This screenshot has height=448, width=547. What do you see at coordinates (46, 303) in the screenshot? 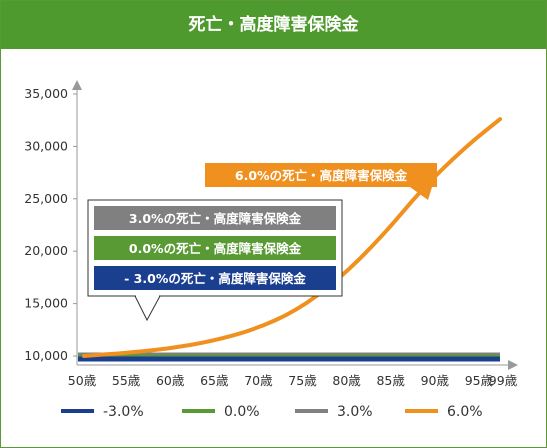
I see `y-tick-label: 15,000` at bounding box center [46, 303].